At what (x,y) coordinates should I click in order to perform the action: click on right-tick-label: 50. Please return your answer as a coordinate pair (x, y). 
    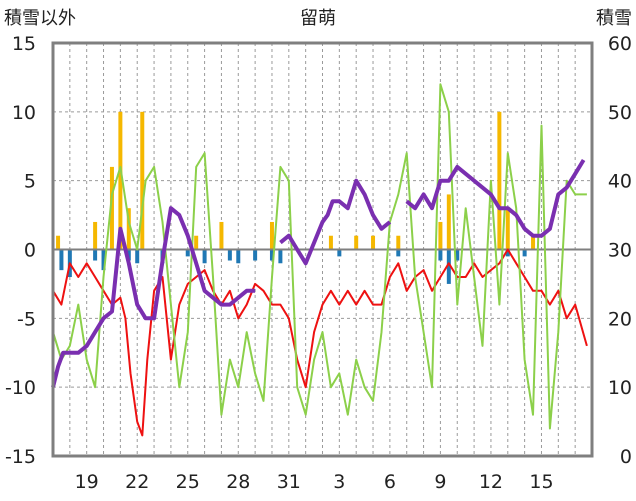
    Looking at the image, I should click on (620, 113).